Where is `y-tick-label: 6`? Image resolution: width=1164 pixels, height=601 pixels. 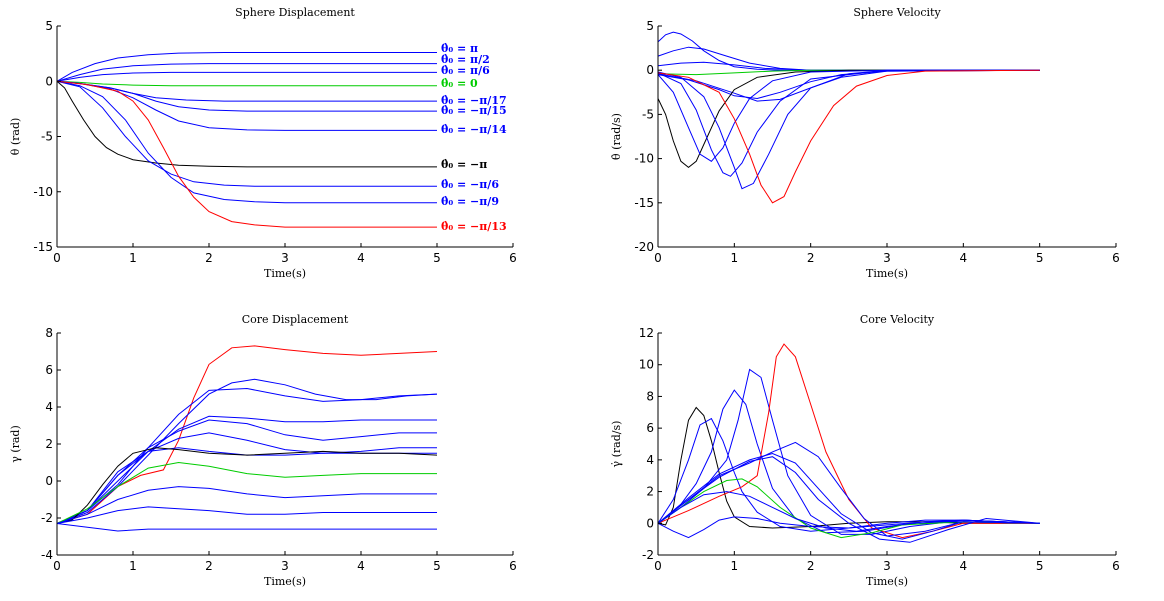 y-tick-label: 6 is located at coordinates (650, 428).